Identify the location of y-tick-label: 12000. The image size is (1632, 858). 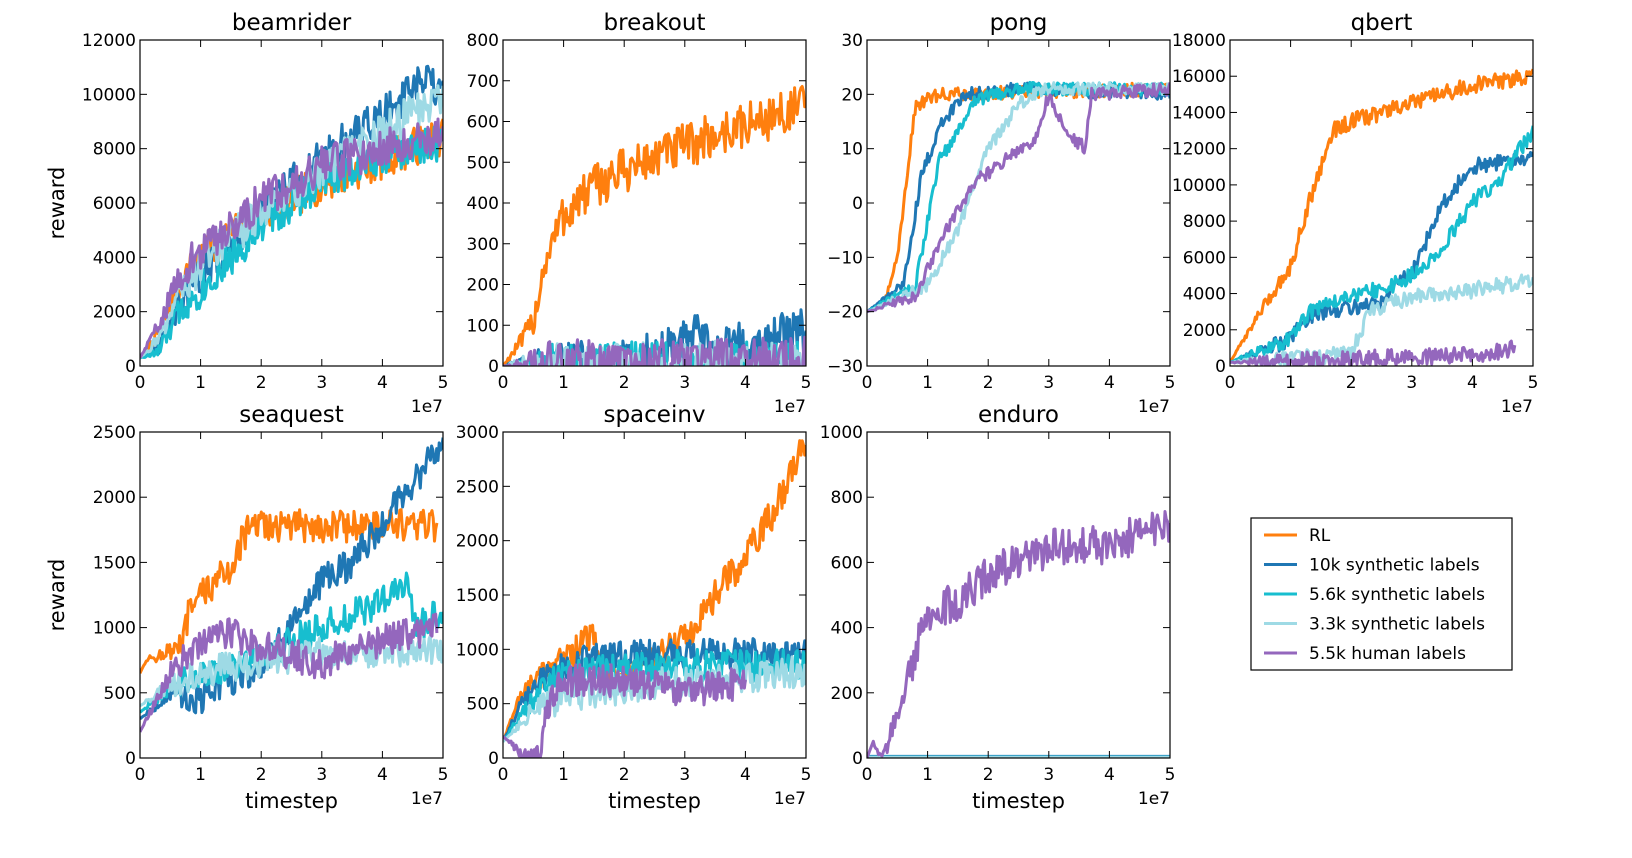
(109, 41).